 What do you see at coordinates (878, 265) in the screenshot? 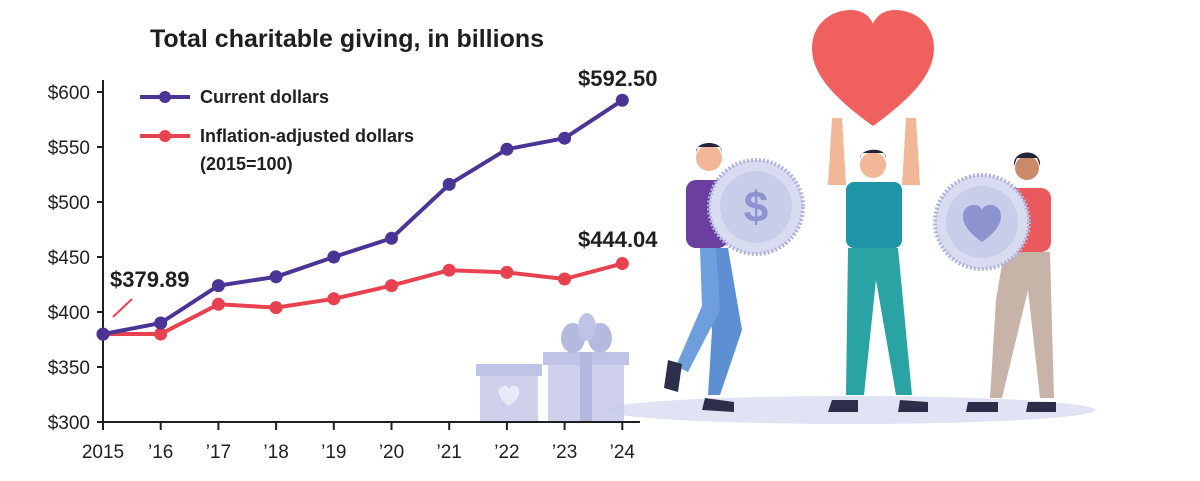
I see `person-icon` at bounding box center [878, 265].